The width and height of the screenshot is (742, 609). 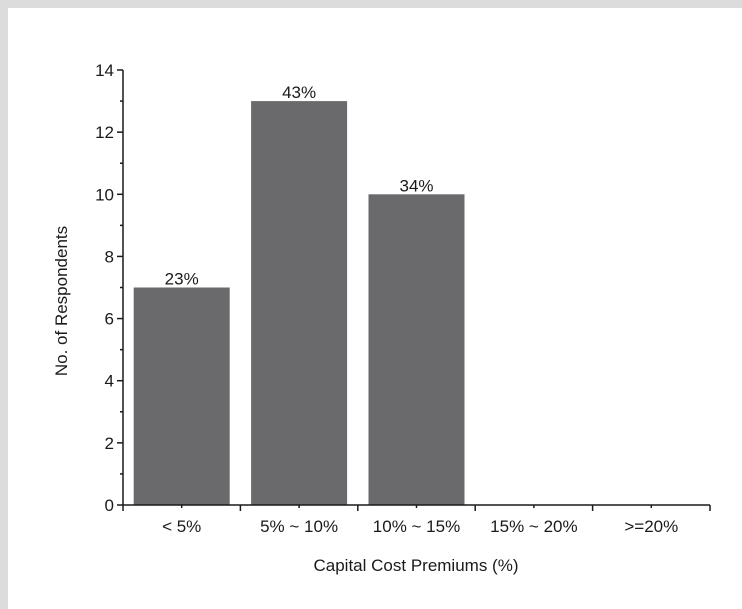 I want to click on data-label-3: 34%, so click(x=416, y=185).